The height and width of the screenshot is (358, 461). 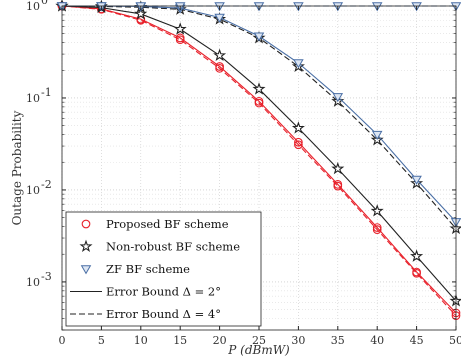 I want to click on legend-label: Proposed BF scheme, so click(x=167, y=224).